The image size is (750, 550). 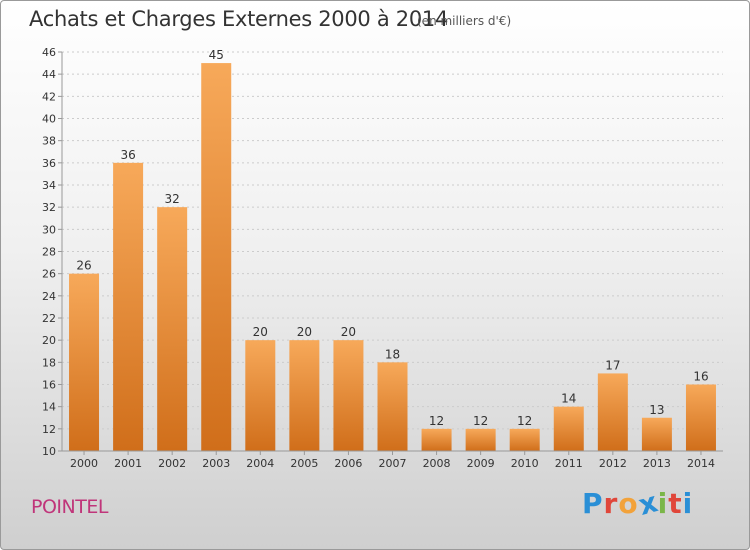 What do you see at coordinates (49, 119) in the screenshot?
I see `y-tick-label: 40` at bounding box center [49, 119].